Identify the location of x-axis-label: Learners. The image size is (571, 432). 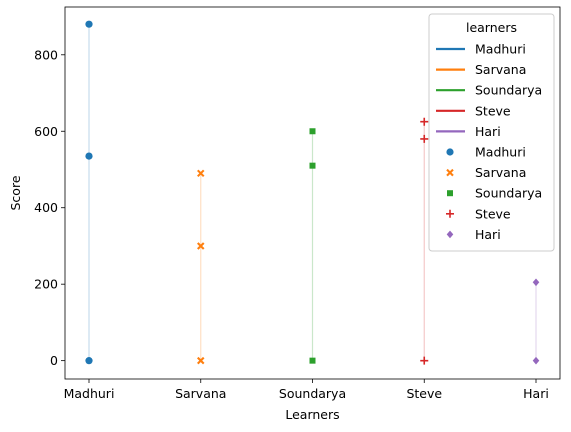
(312, 414).